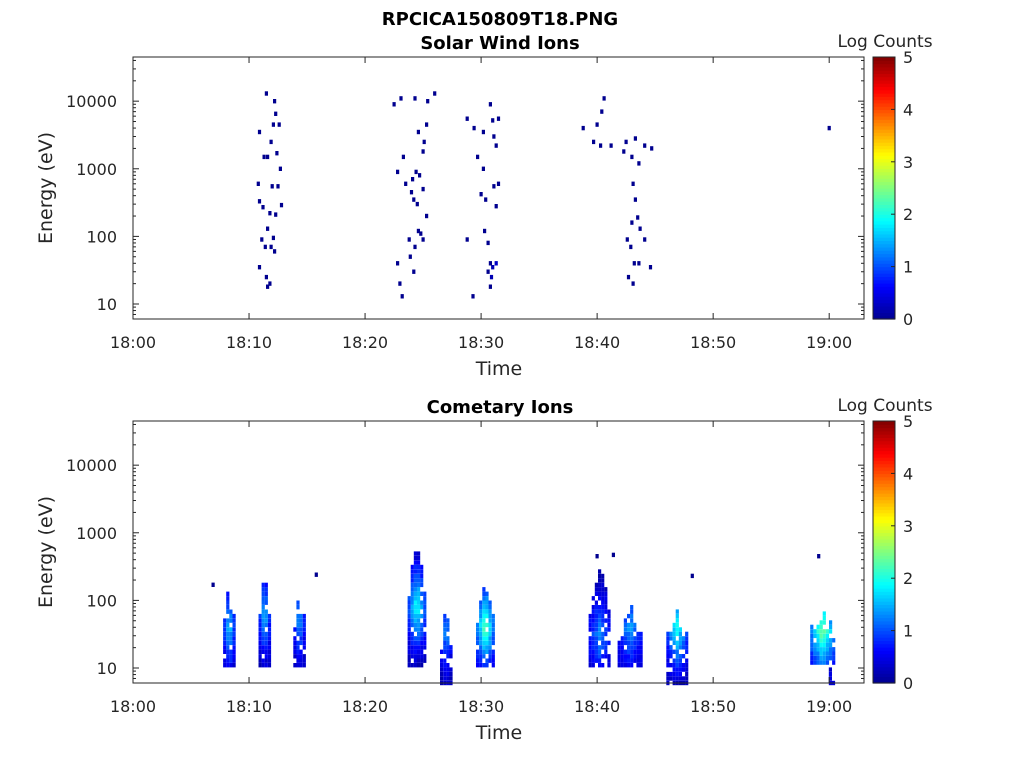  I want to click on y-axis-label-cometary: Energy (eV), so click(46, 552).